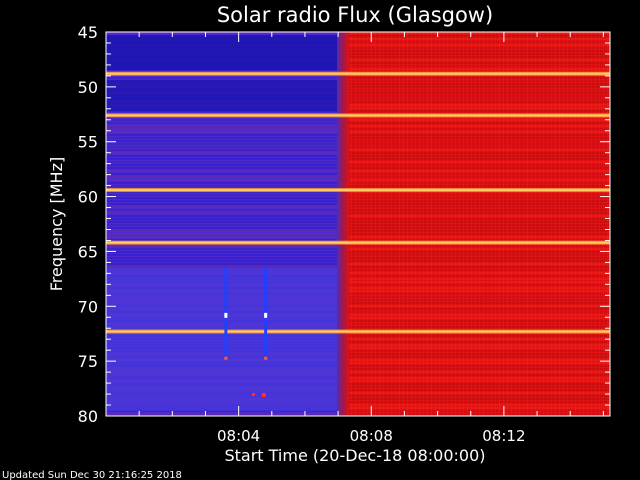 Image resolution: width=640 pixels, height=480 pixels. What do you see at coordinates (222, 339) in the screenshot?
I see `quiet-band` at bounding box center [222, 339].